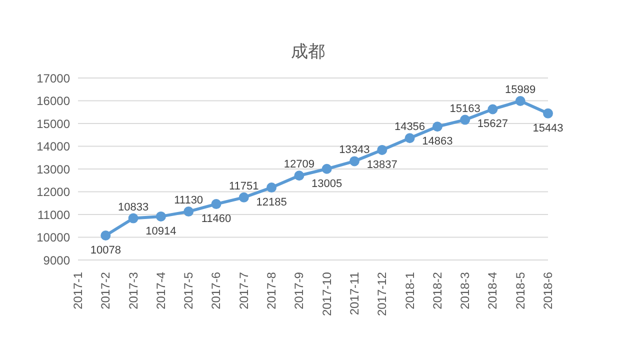  Describe the element at coordinates (78, 291) in the screenshot. I see `x-tick-label: 2017-1` at that location.